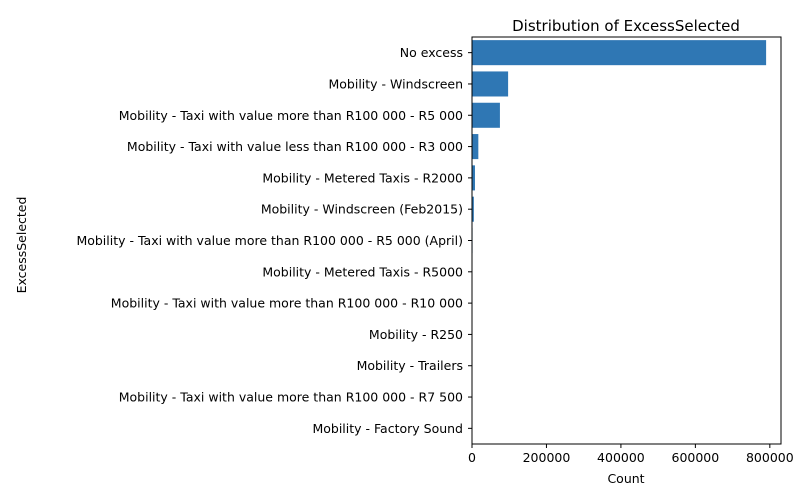 The width and height of the screenshot is (800, 500). Describe the element at coordinates (387, 428) in the screenshot. I see `y-tick-label: Mobility - Factory Sound` at that location.